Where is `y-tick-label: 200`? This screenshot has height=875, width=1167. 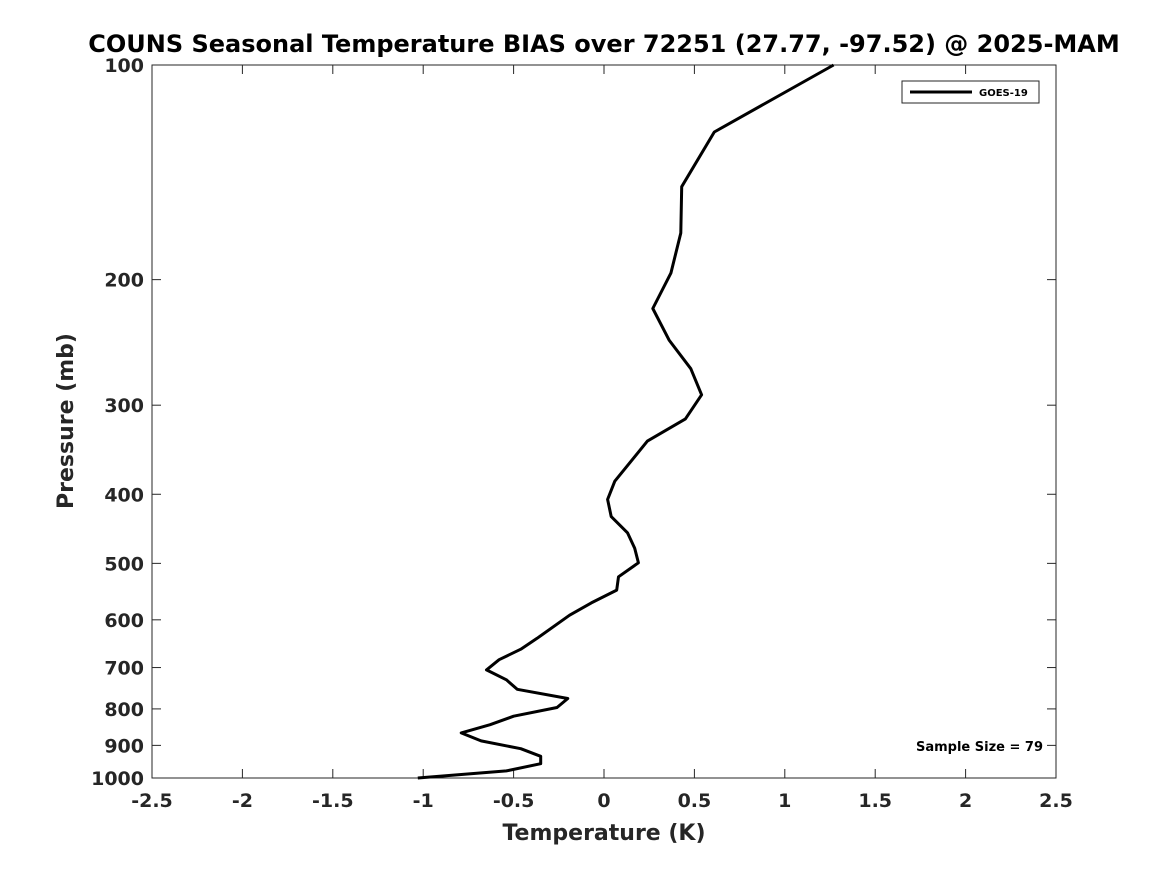 y-tick-label: 200 is located at coordinates (124, 281).